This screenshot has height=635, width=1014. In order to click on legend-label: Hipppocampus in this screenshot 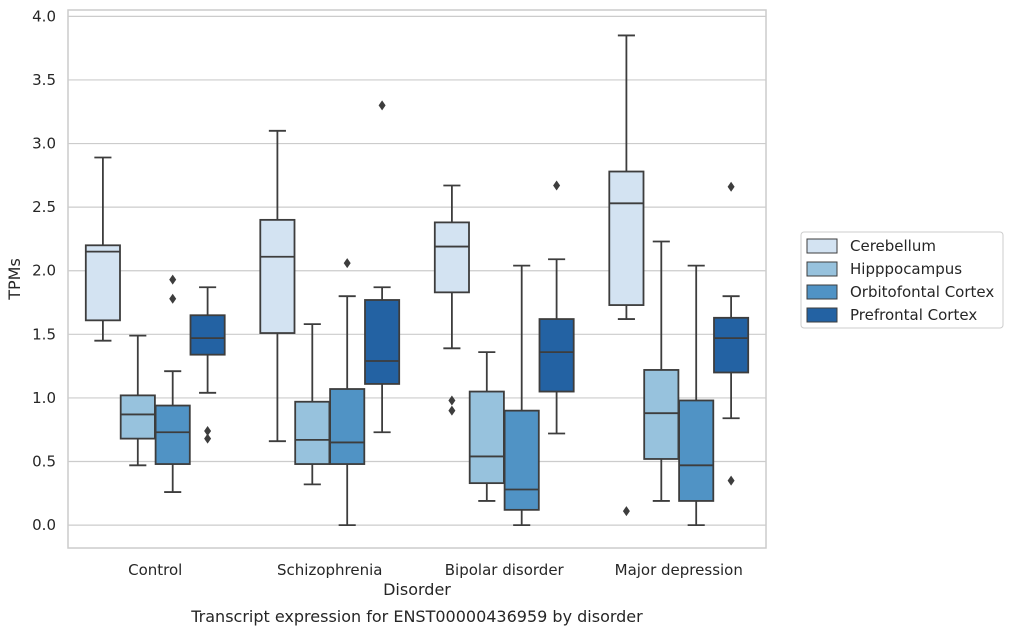, I will do `click(906, 269)`.